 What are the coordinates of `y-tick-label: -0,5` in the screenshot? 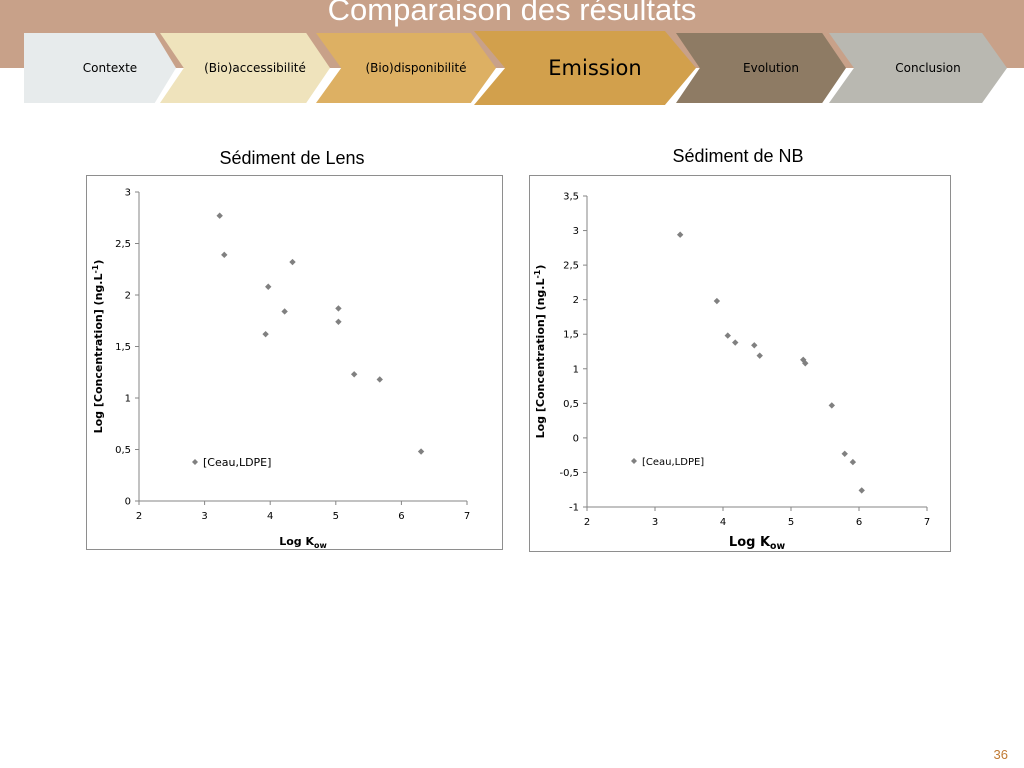 It's located at (569, 473).